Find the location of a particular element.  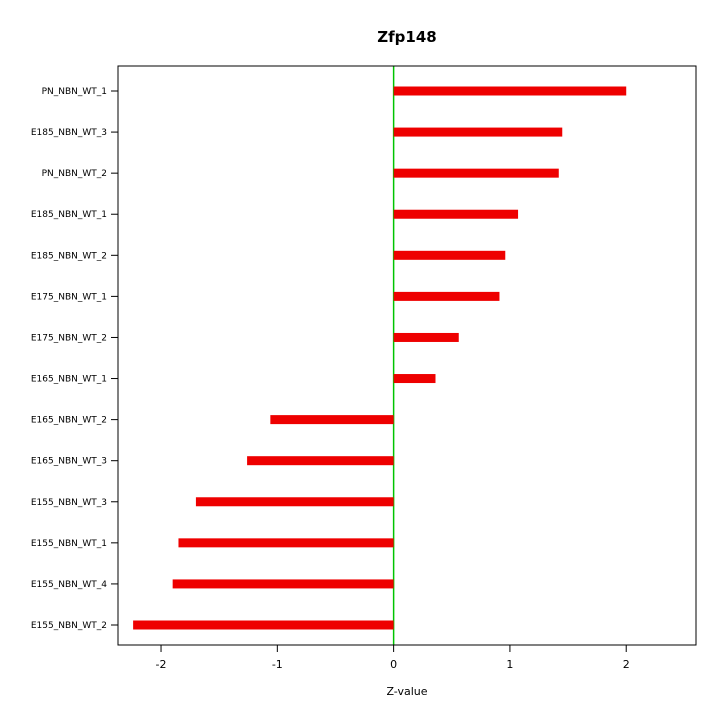

y-tick-label: E185_NBN_WT_2 is located at coordinates (69, 256).